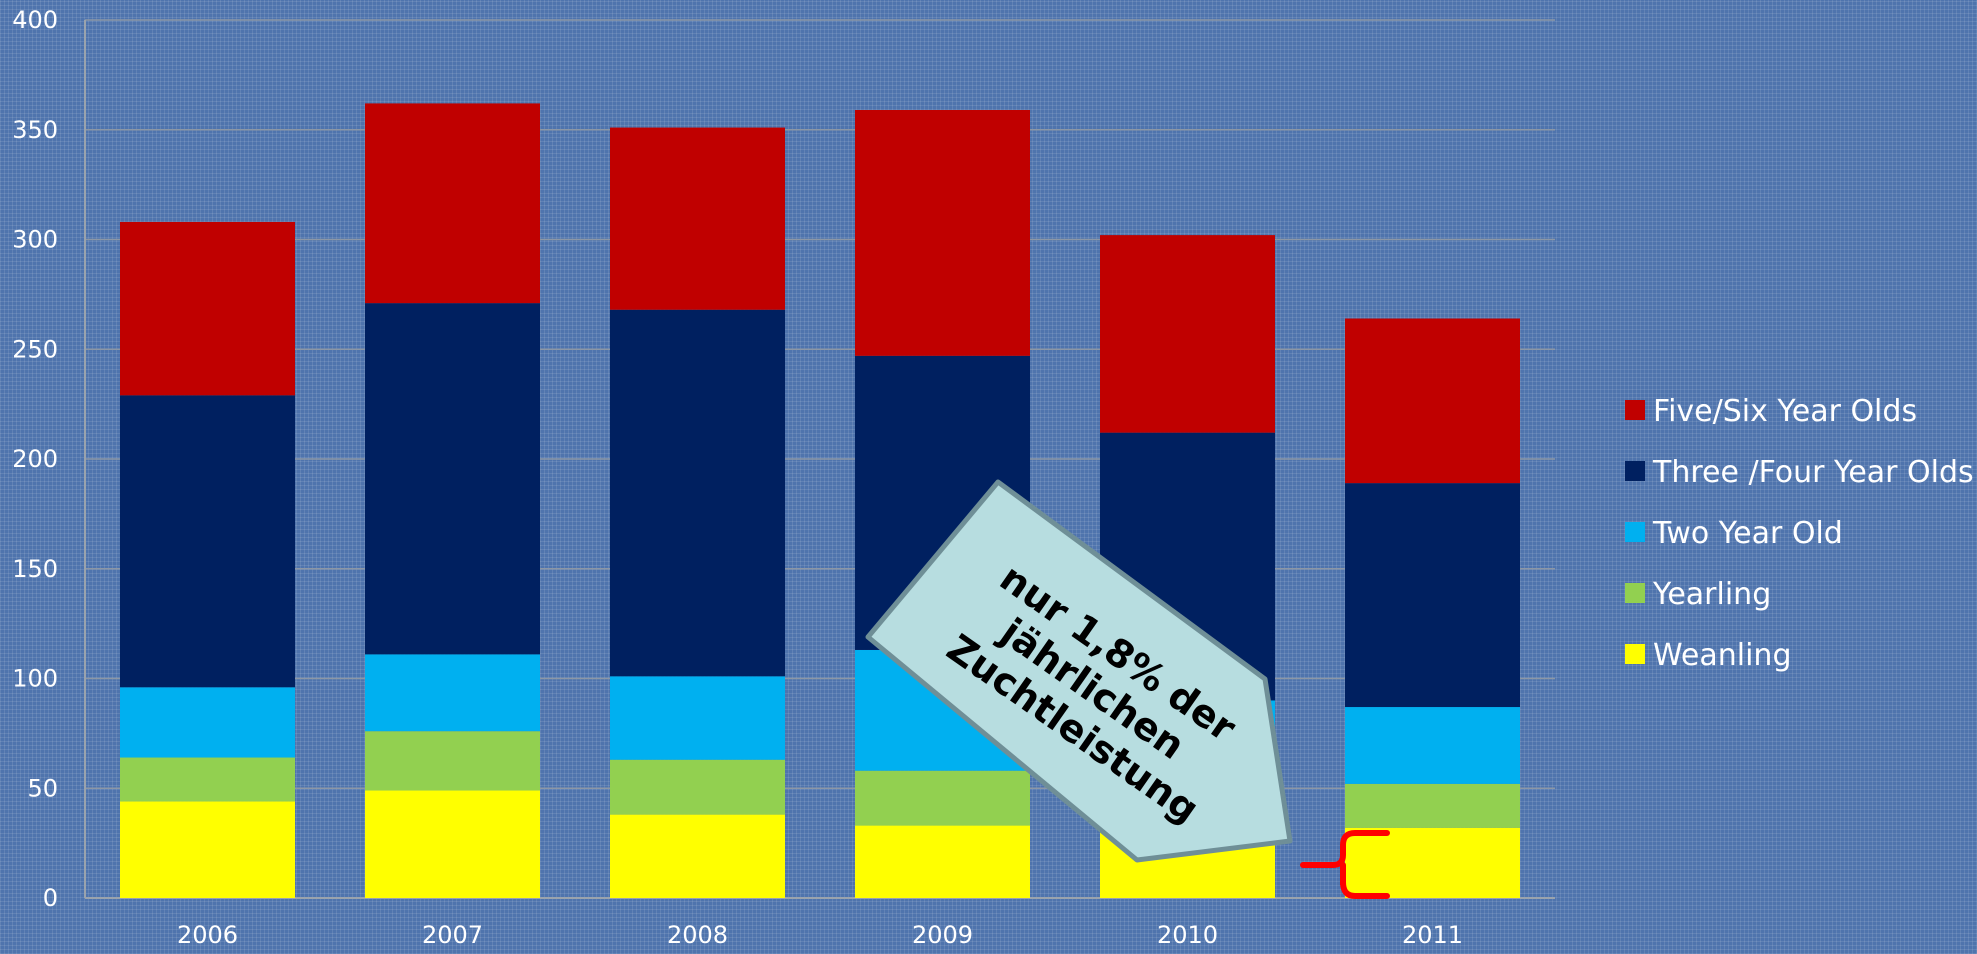 The image size is (1977, 954). What do you see at coordinates (1079, 671) in the screenshot?
I see `callout-arrow-shape` at bounding box center [1079, 671].